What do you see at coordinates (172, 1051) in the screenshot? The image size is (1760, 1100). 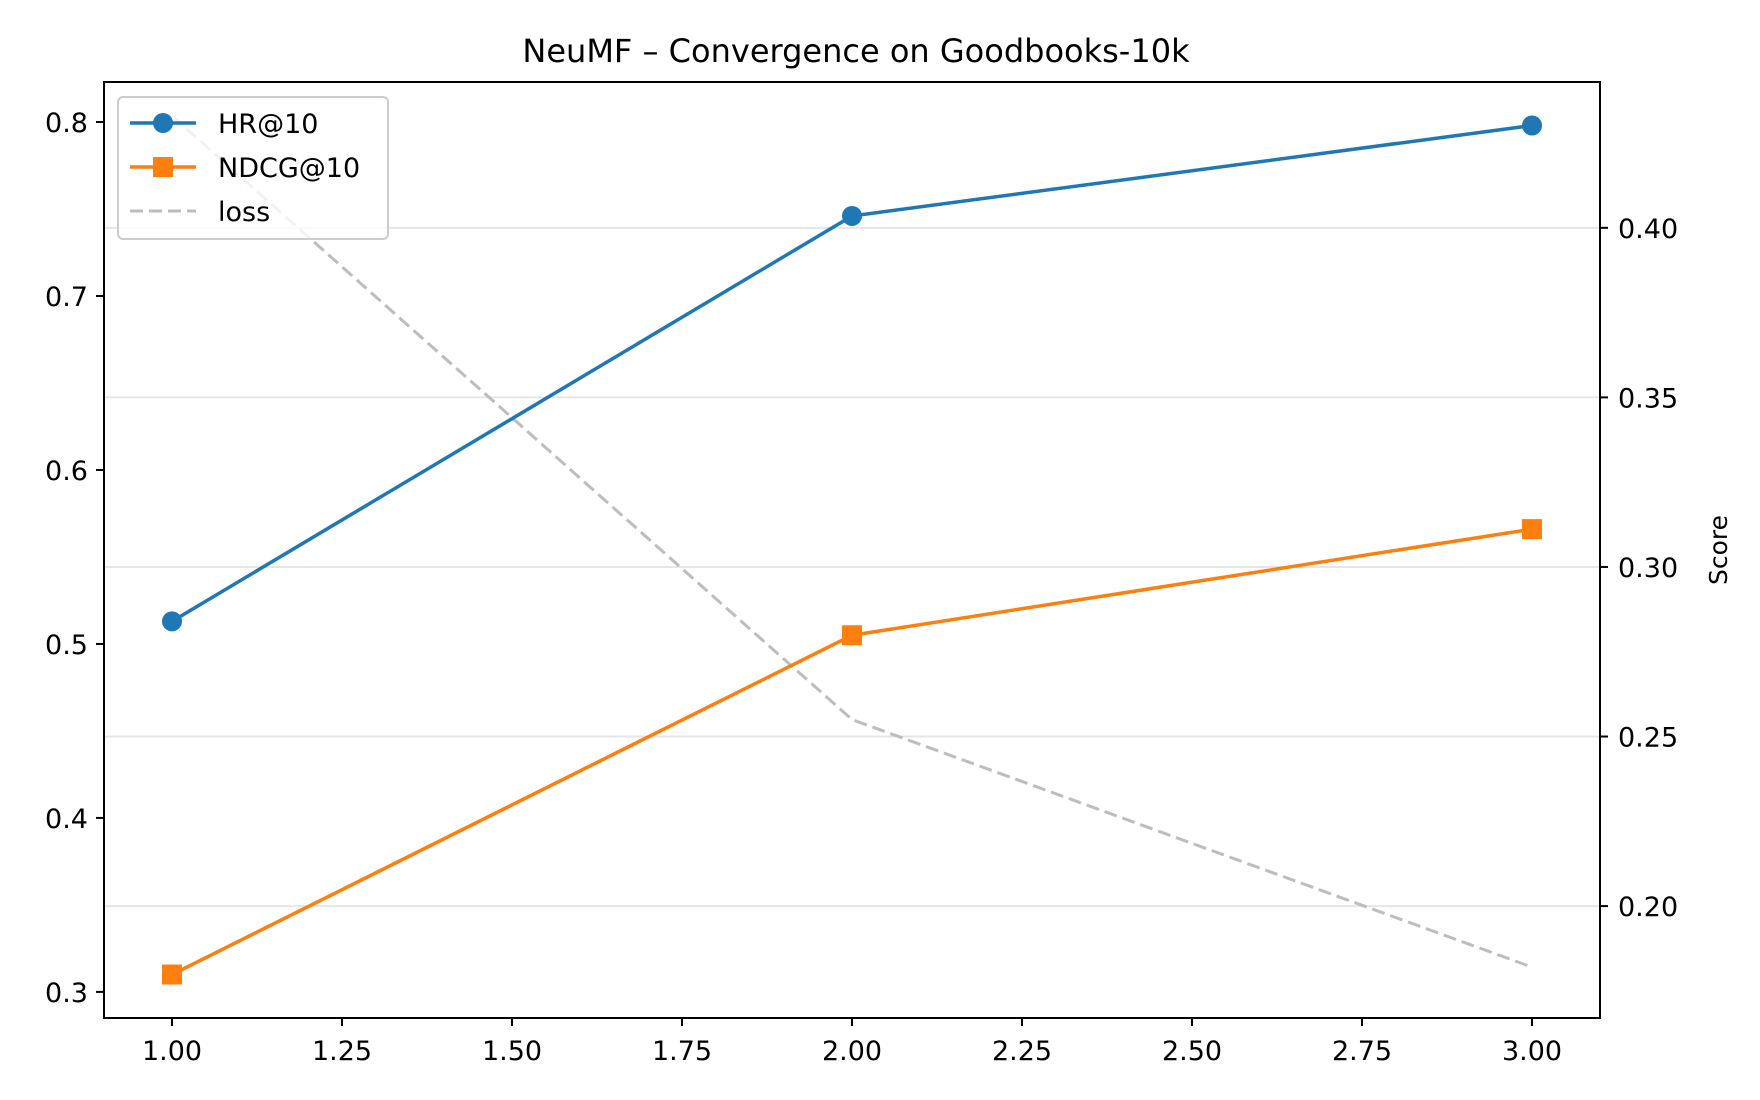 I see `x-tick-label: 1.00` at bounding box center [172, 1051].